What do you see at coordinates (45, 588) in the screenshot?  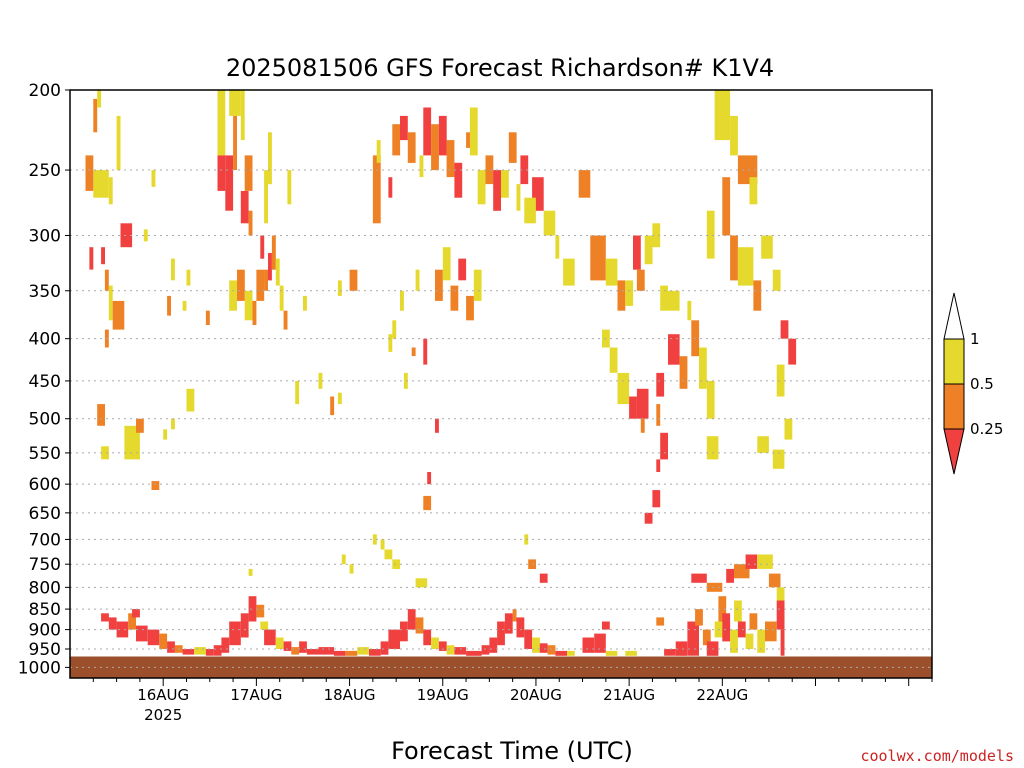 I see `y-tick-label: 800` at bounding box center [45, 588].